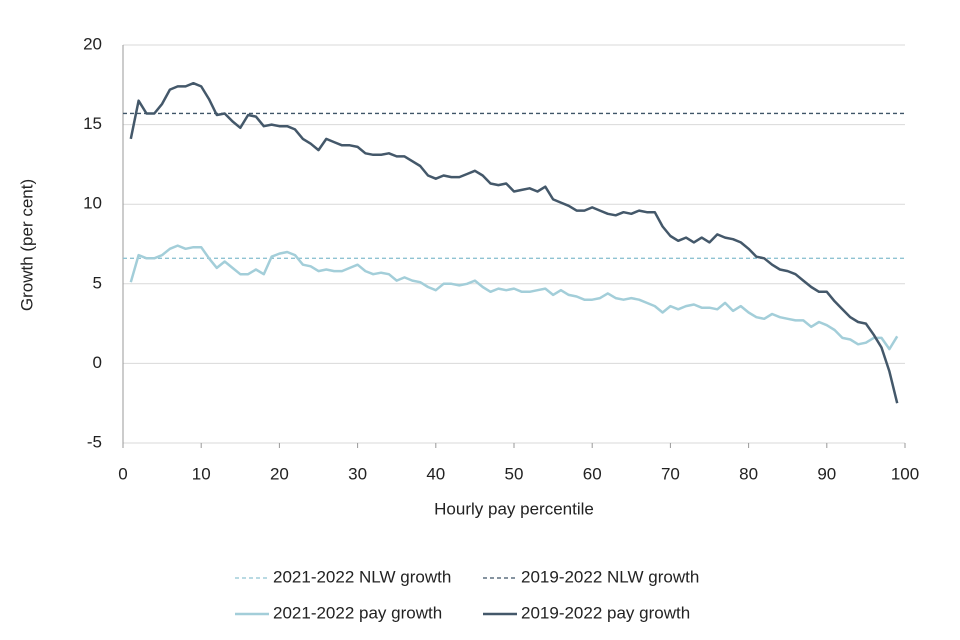  What do you see at coordinates (610, 576) in the screenshot?
I see `legend-label: 2019-2022 NLW growth` at bounding box center [610, 576].